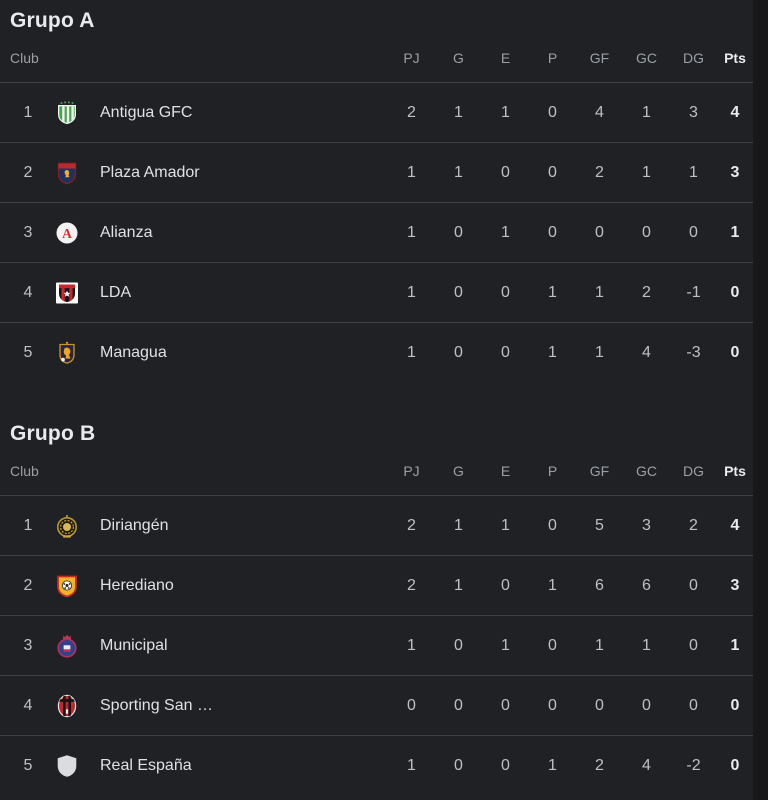 The image size is (768, 800). Describe the element at coordinates (376, 471) in the screenshot. I see `table-header: Club PJ G E P GF GC DG Pts` at that location.